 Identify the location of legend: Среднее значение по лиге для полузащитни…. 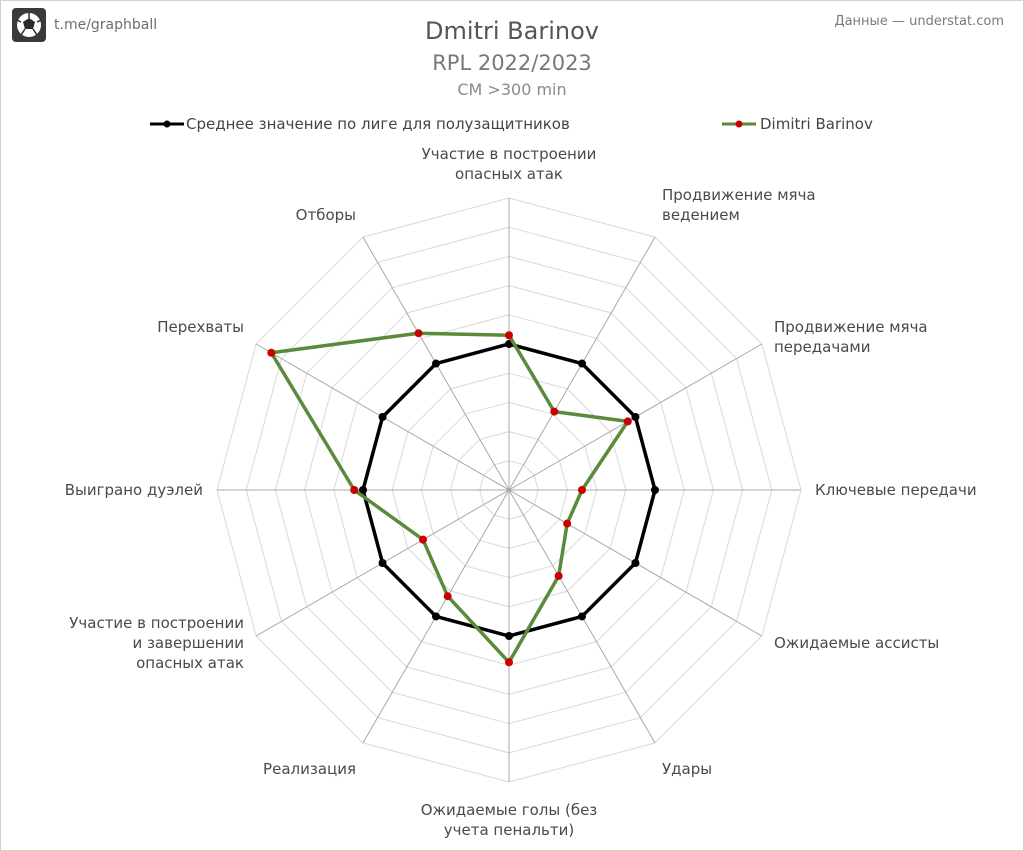
(511, 124).